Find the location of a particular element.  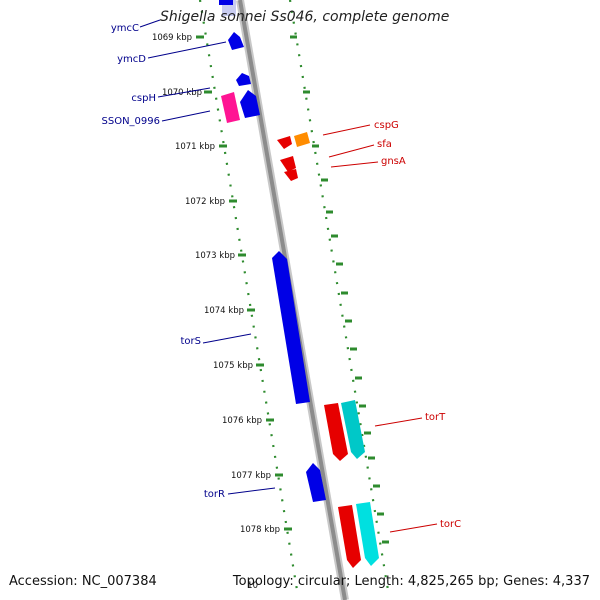

gene-label-cspH: cspH is located at coordinates (143, 98).